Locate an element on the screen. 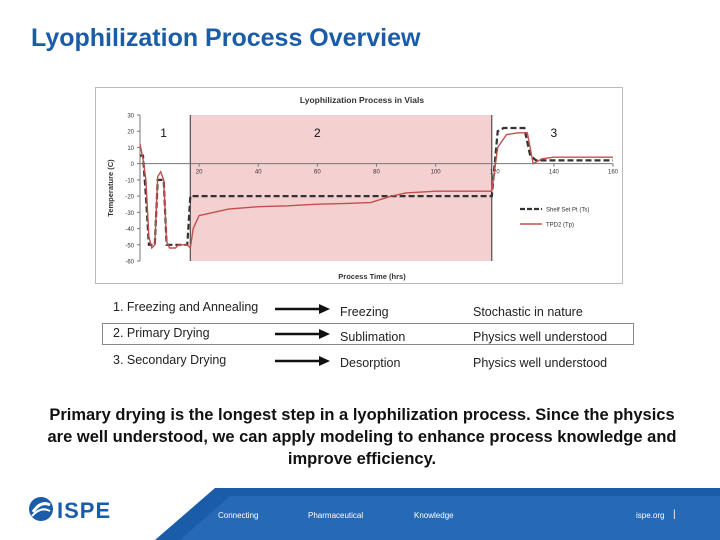  legend-entry-2: TPD2 (Tp) is located at coordinates (560, 226).